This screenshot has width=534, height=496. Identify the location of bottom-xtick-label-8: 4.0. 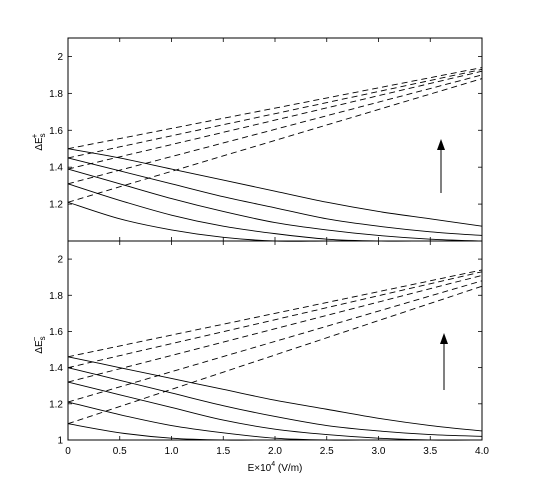
(482, 451).